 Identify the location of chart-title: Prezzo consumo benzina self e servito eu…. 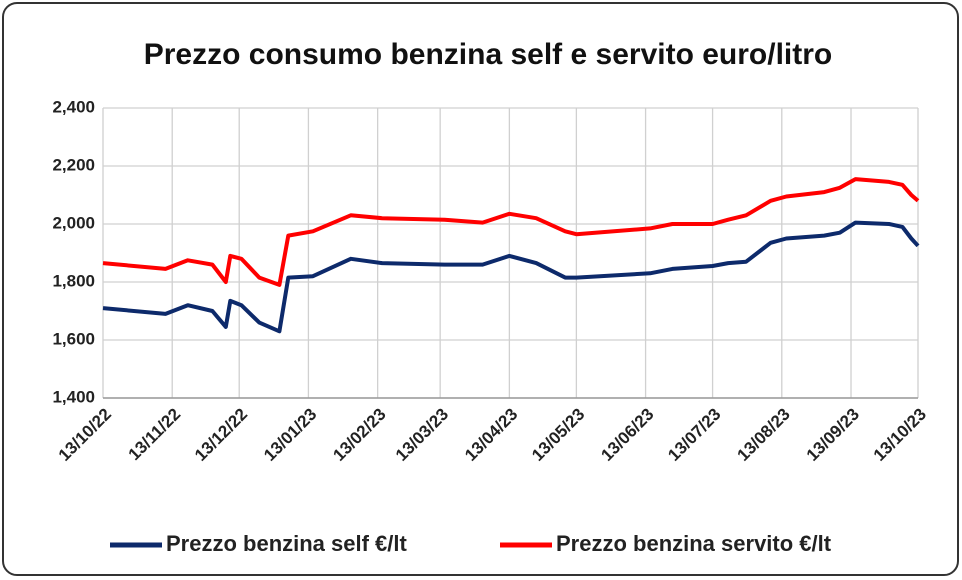
(488, 54).